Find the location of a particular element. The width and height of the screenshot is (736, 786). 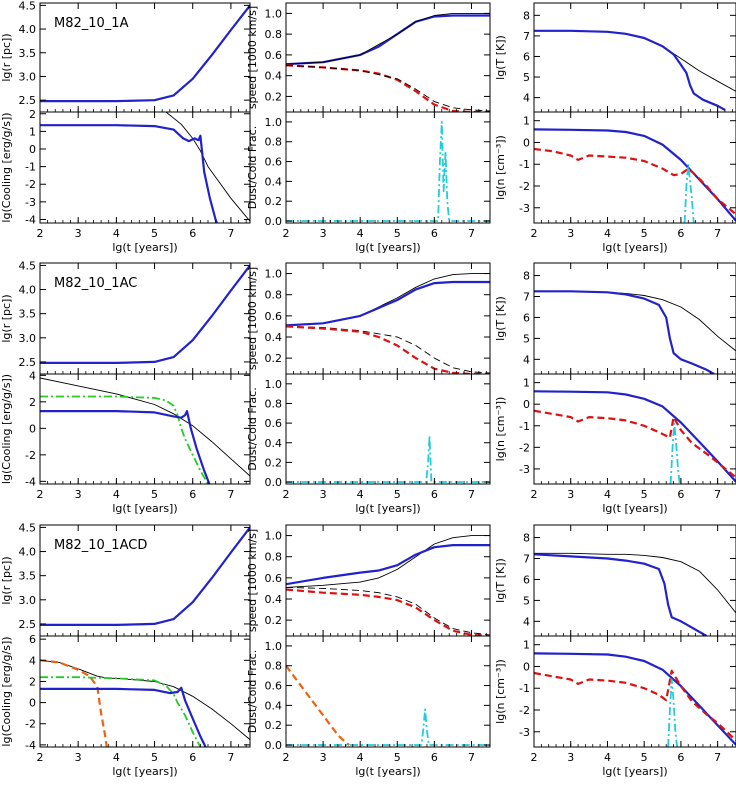

series-black-dashed is located at coordinates (388, 349).